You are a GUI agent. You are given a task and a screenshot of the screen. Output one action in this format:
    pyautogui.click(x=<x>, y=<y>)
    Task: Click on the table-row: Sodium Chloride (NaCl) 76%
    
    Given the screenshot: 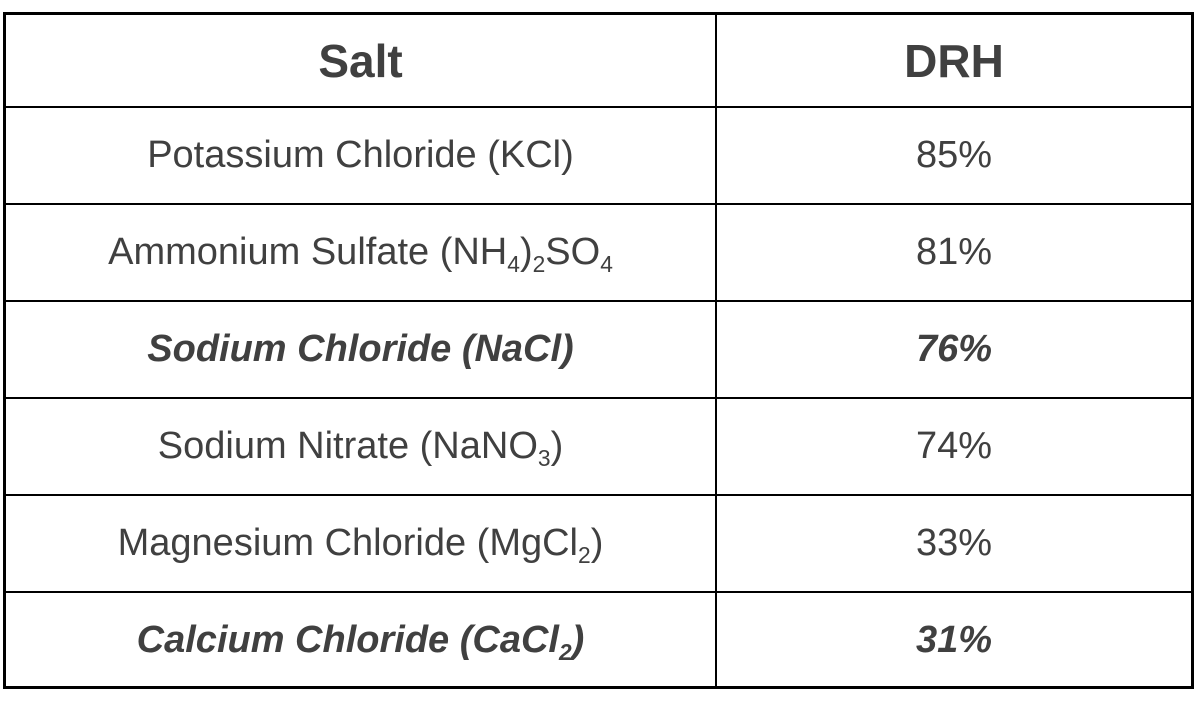 What is the action you would take?
    pyautogui.click(x=598, y=348)
    